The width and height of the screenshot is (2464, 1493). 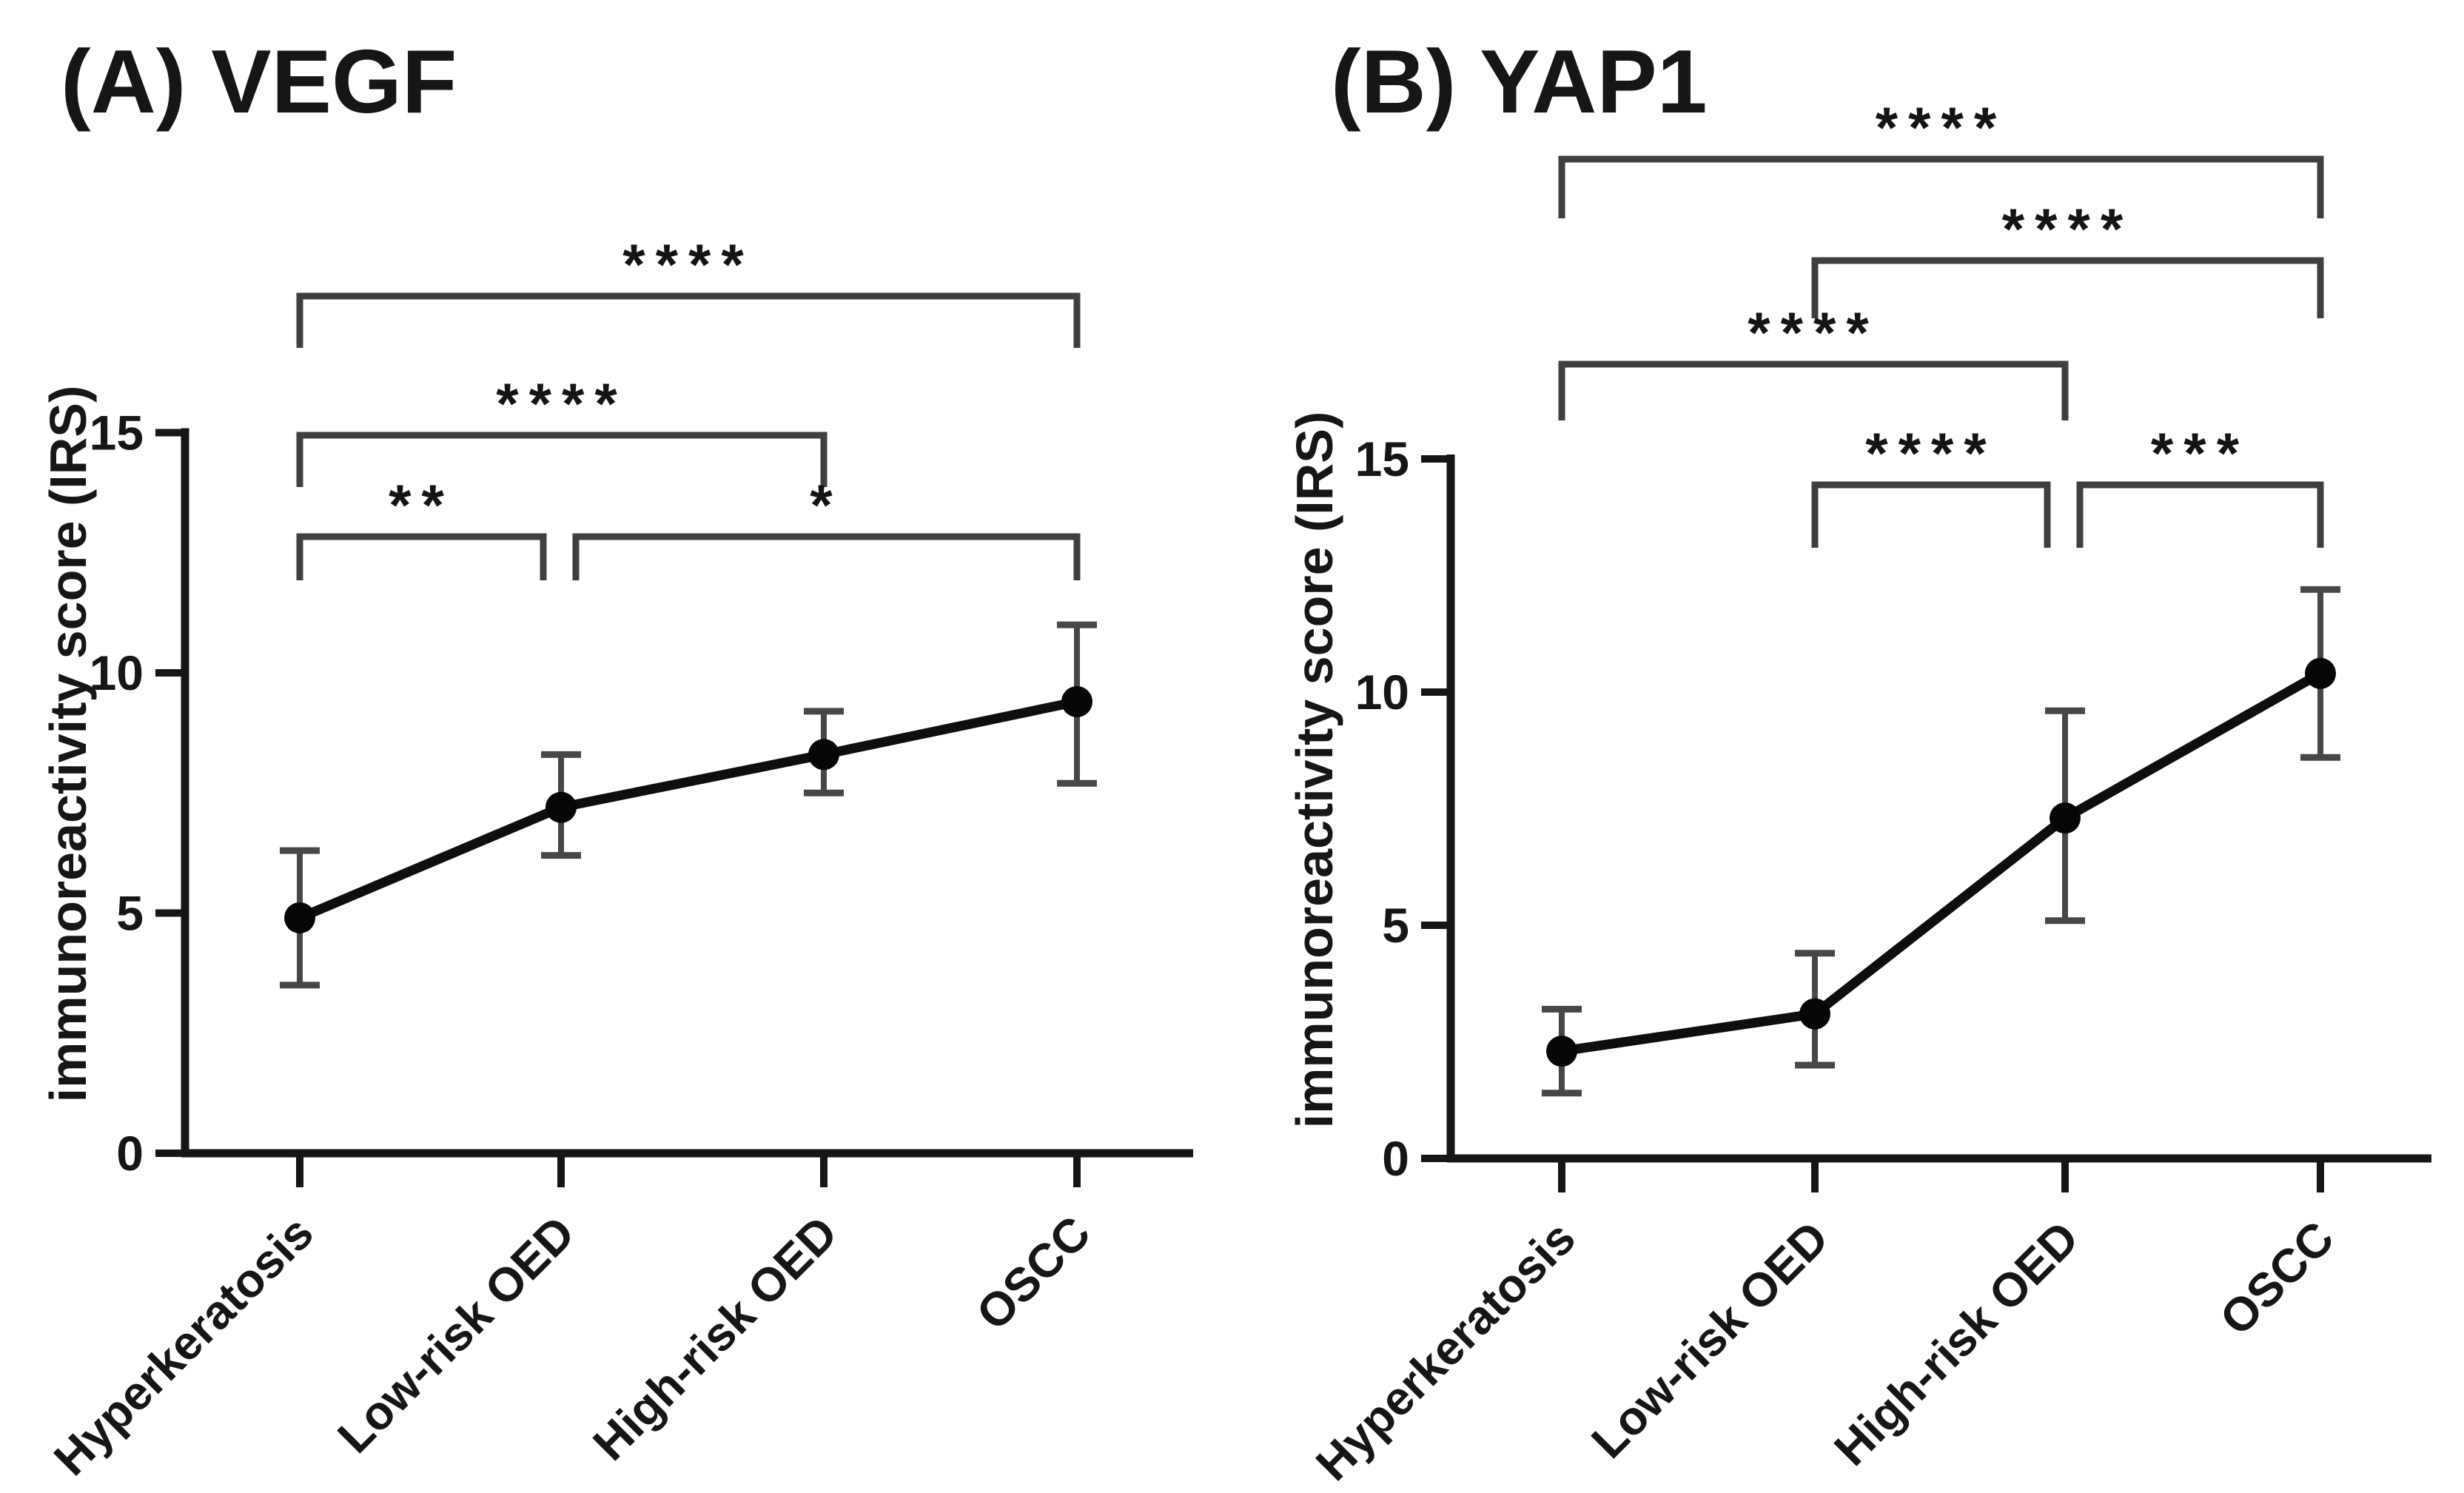 I want to click on panel-a-x-category-label: Low-risk OED, so click(x=456, y=1335).